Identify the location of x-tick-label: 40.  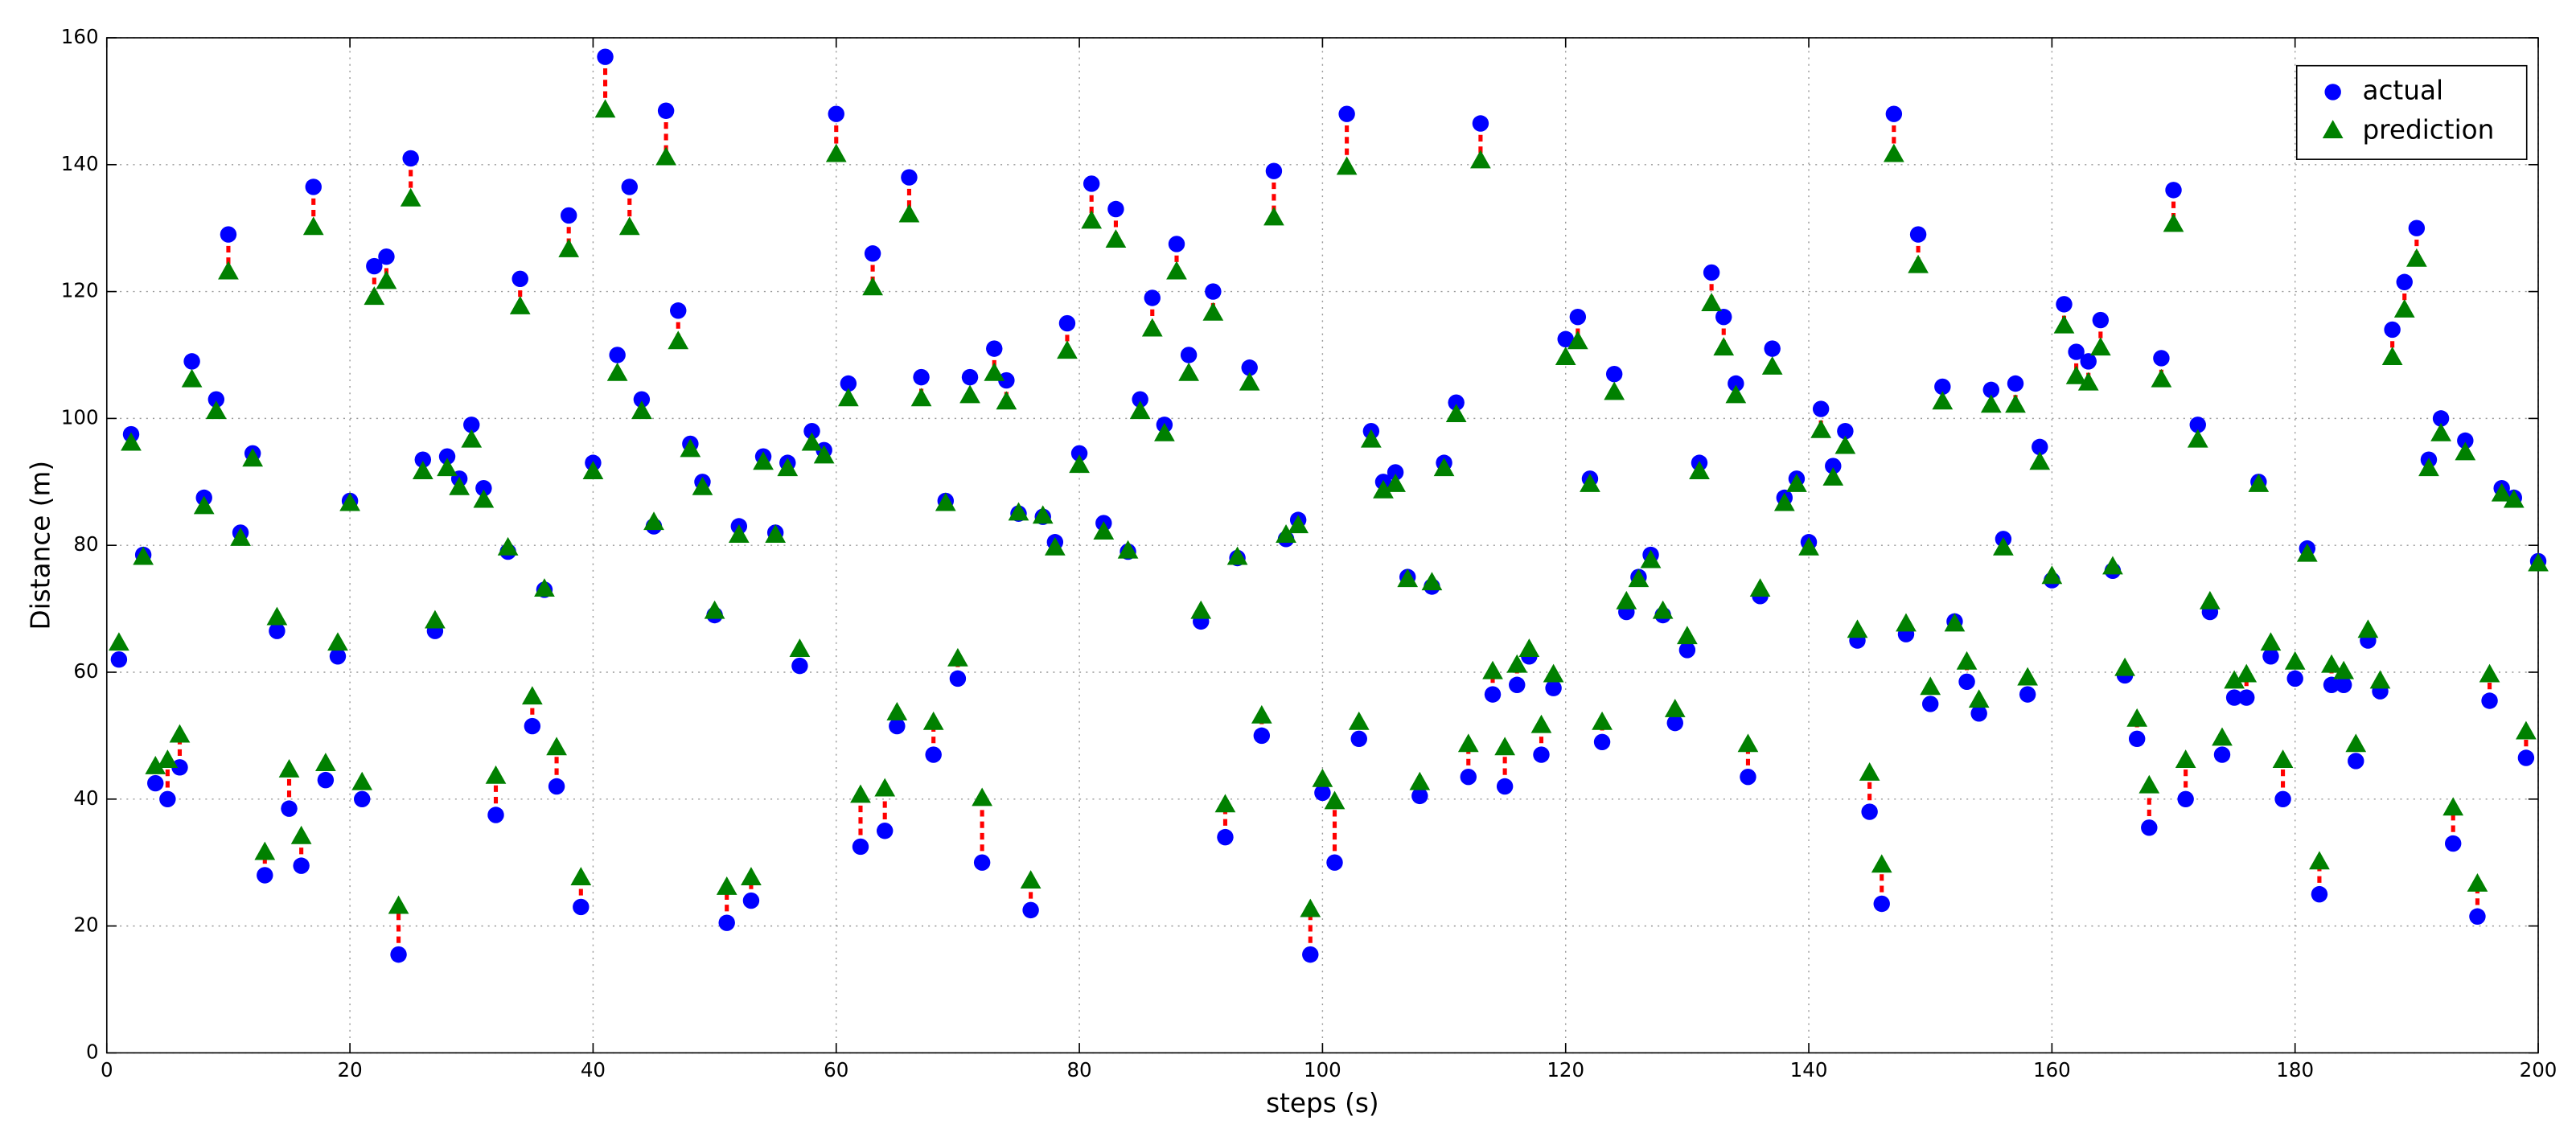
(593, 1069).